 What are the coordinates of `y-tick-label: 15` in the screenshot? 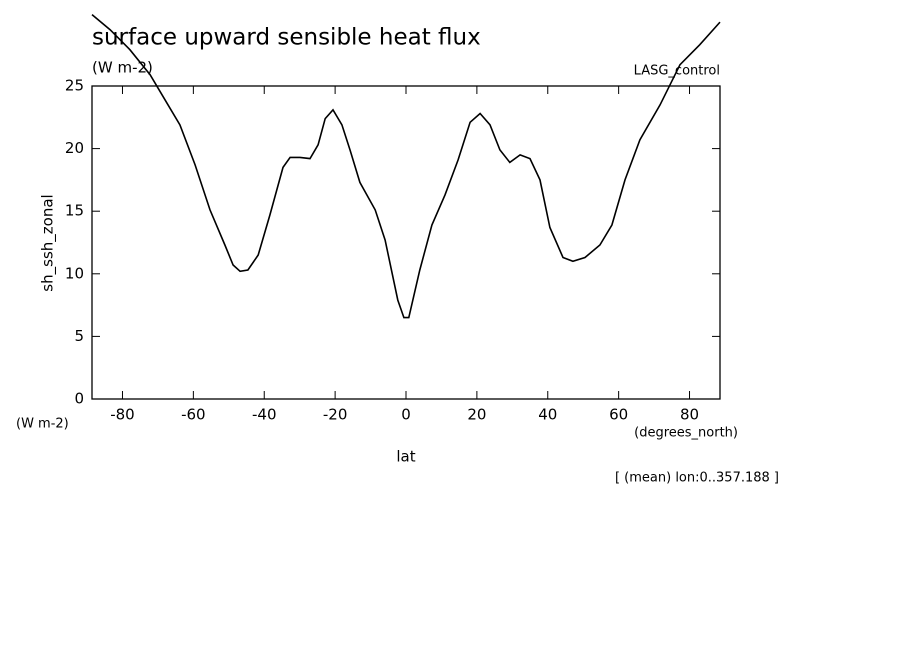 It's located at (74, 211).